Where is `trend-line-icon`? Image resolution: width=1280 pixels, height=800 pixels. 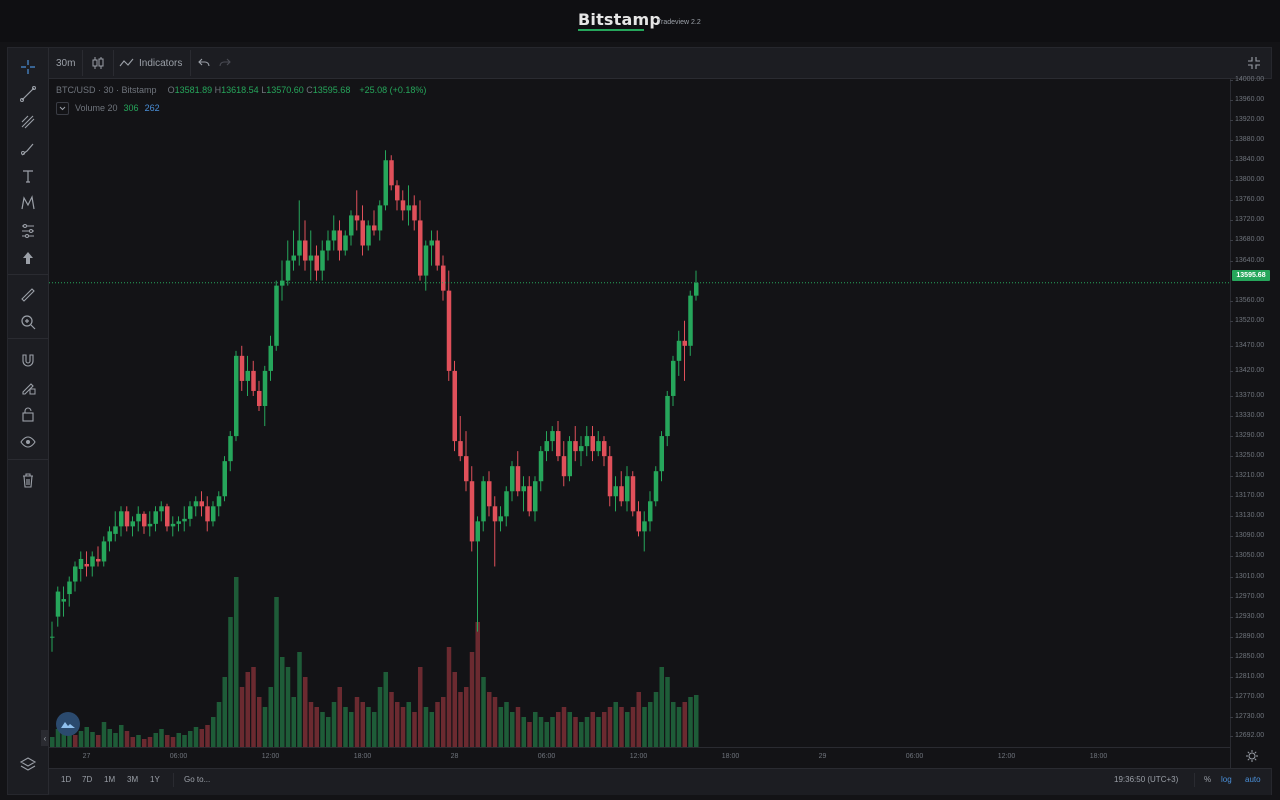
trend-line-icon is located at coordinates (28, 94).